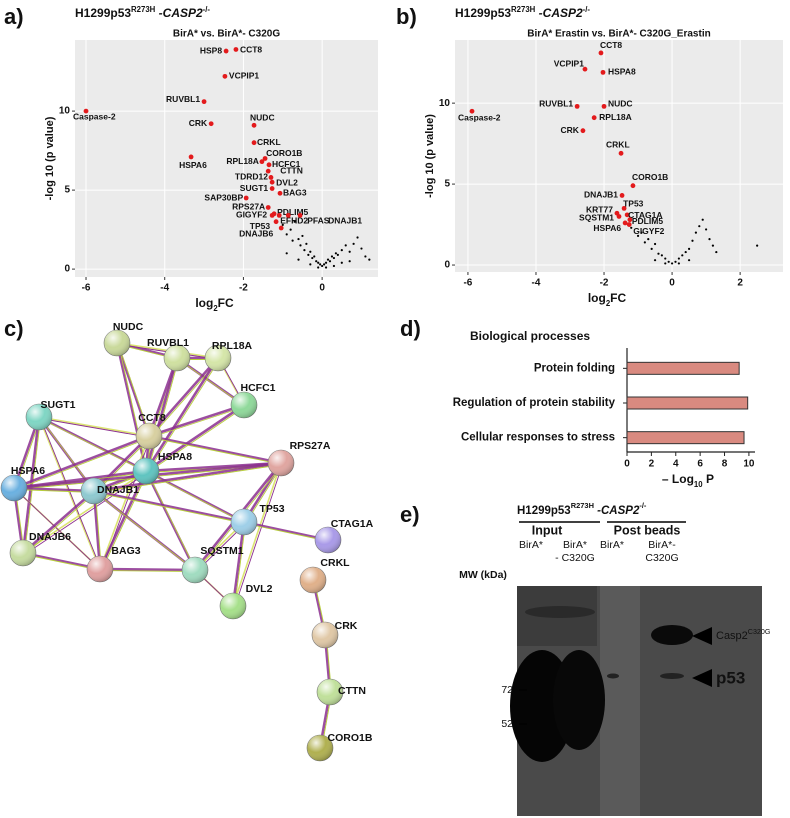  I want to click on category-label: Regulation of protein stability, so click(534, 403).